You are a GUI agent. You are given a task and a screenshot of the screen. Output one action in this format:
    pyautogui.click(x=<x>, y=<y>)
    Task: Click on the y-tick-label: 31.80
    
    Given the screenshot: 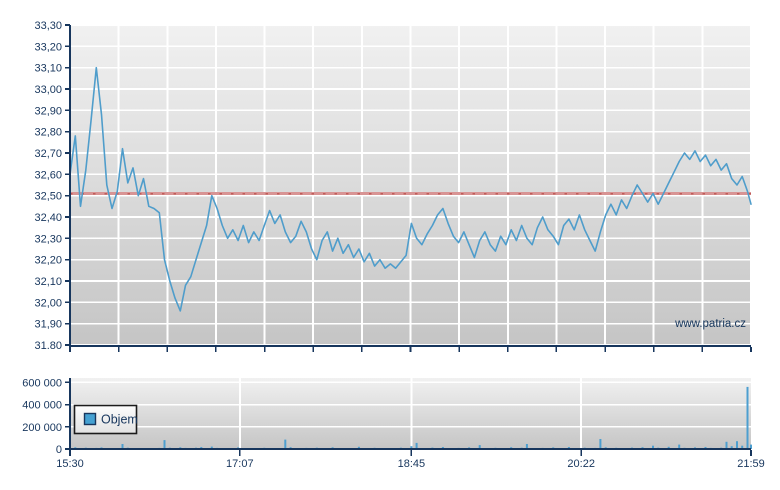 What is the action you would take?
    pyautogui.click(x=48, y=346)
    